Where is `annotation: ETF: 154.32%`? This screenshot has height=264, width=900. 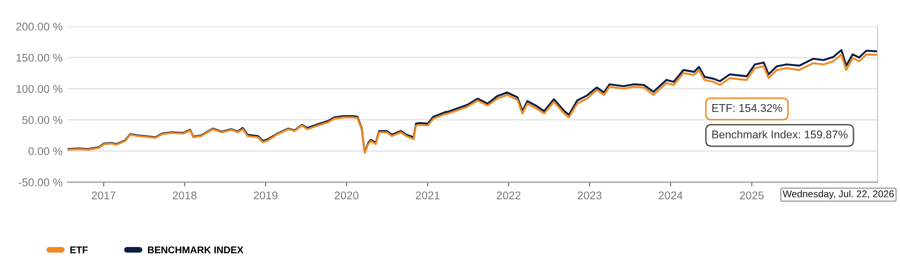 annotation: ETF: 154.32% is located at coordinates (747, 108).